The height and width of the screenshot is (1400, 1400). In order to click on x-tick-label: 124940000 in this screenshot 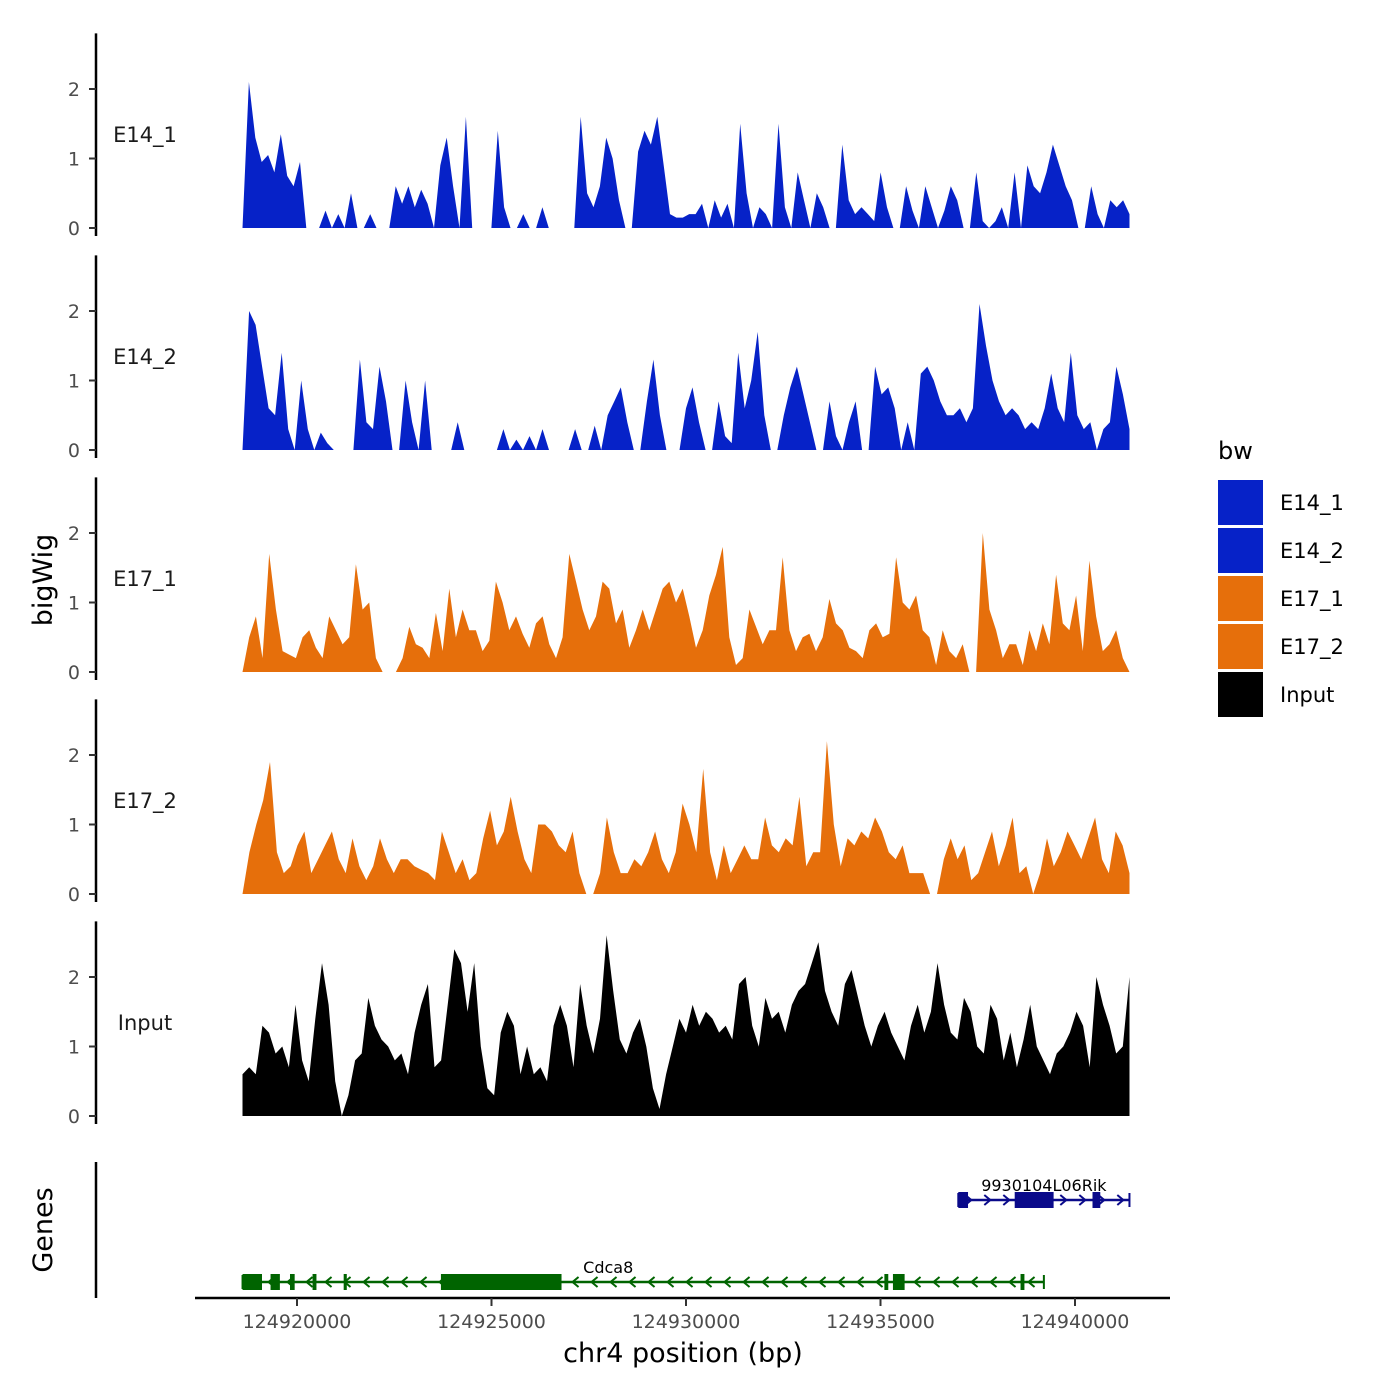, I will do `click(1075, 1322)`.